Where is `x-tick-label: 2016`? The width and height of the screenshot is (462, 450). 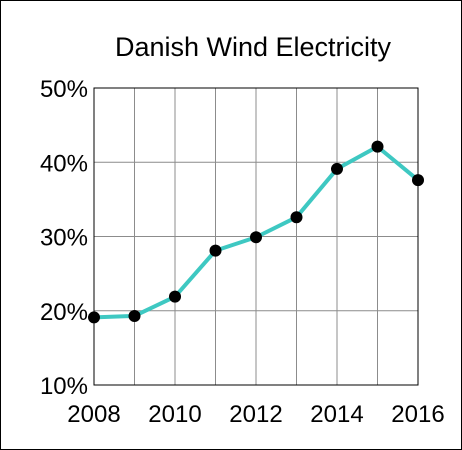 x-tick-label: 2016 is located at coordinates (417, 414).